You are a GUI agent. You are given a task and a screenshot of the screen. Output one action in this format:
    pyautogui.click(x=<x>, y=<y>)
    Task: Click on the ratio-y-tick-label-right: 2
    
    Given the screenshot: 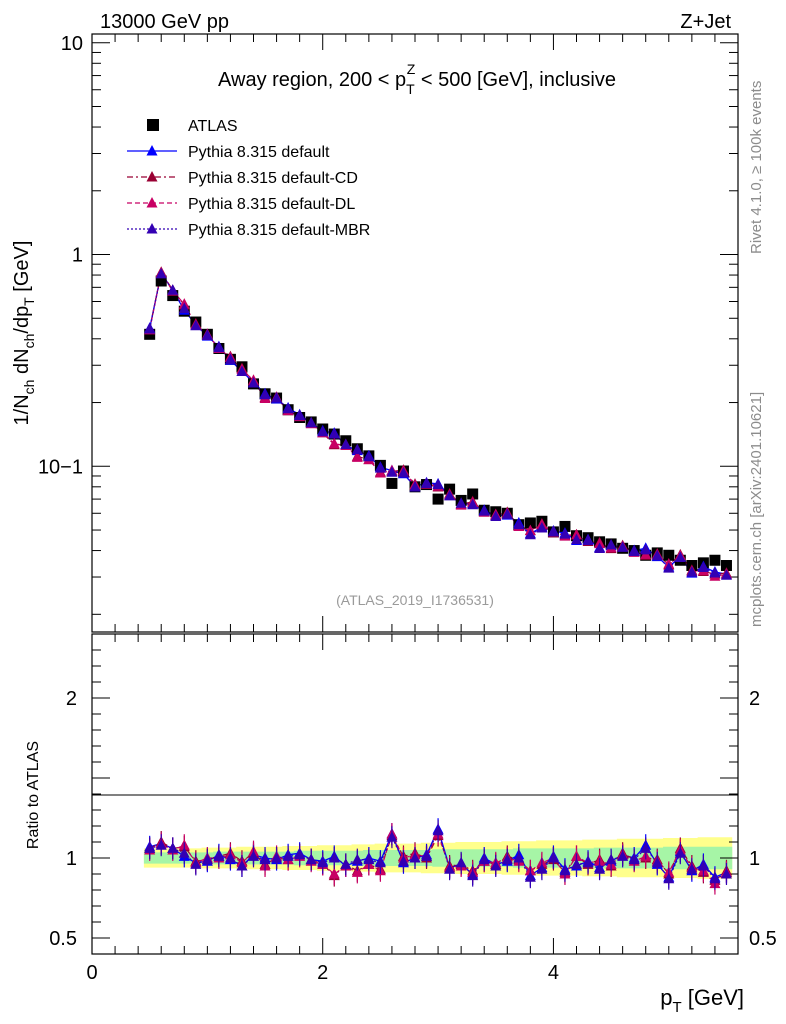 What is the action you would take?
    pyautogui.click(x=754, y=699)
    